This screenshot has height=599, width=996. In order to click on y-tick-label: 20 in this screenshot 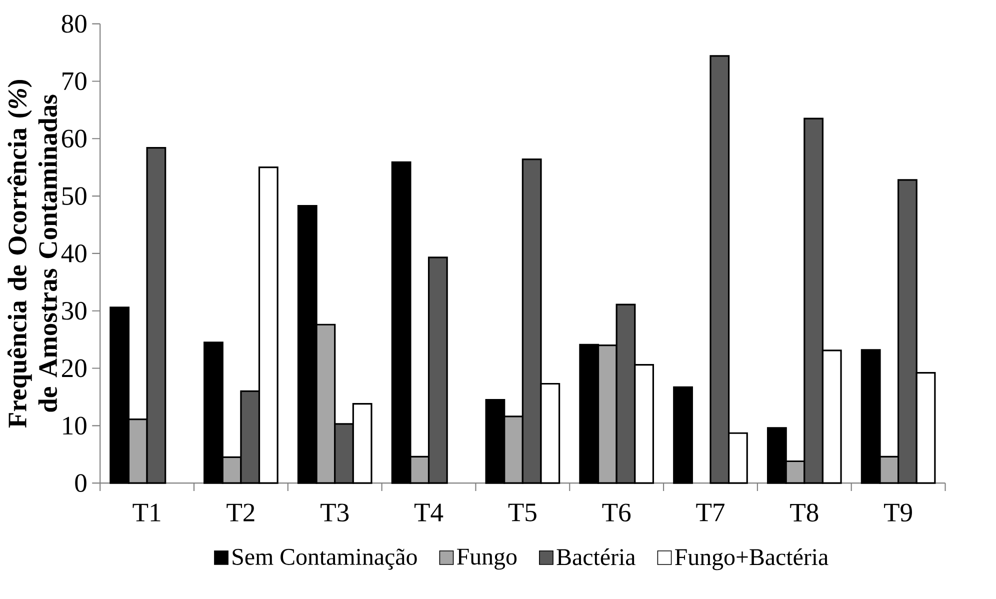, I will do `click(74, 368)`.